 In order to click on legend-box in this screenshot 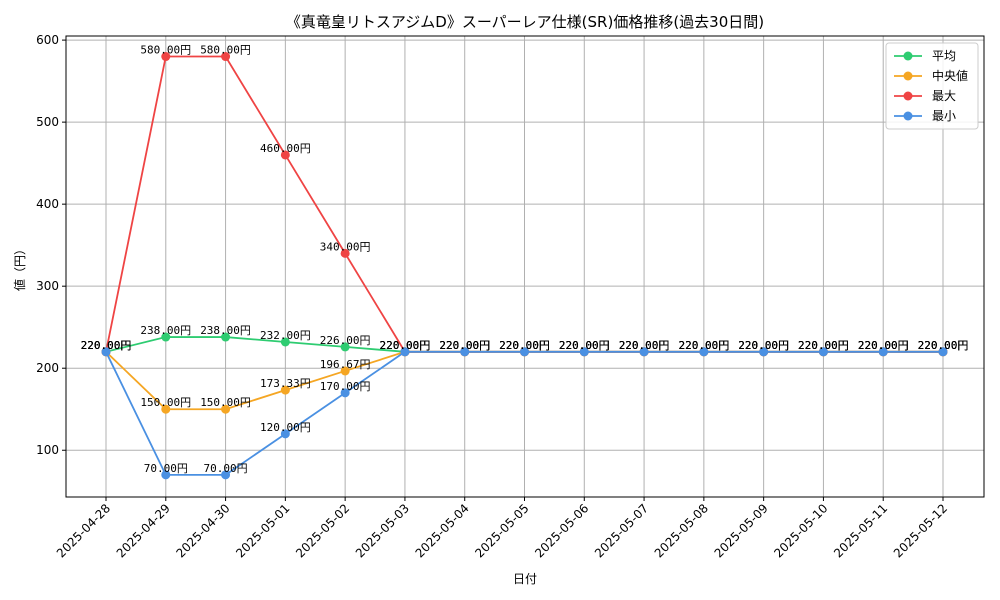, I will do `click(932, 86)`.